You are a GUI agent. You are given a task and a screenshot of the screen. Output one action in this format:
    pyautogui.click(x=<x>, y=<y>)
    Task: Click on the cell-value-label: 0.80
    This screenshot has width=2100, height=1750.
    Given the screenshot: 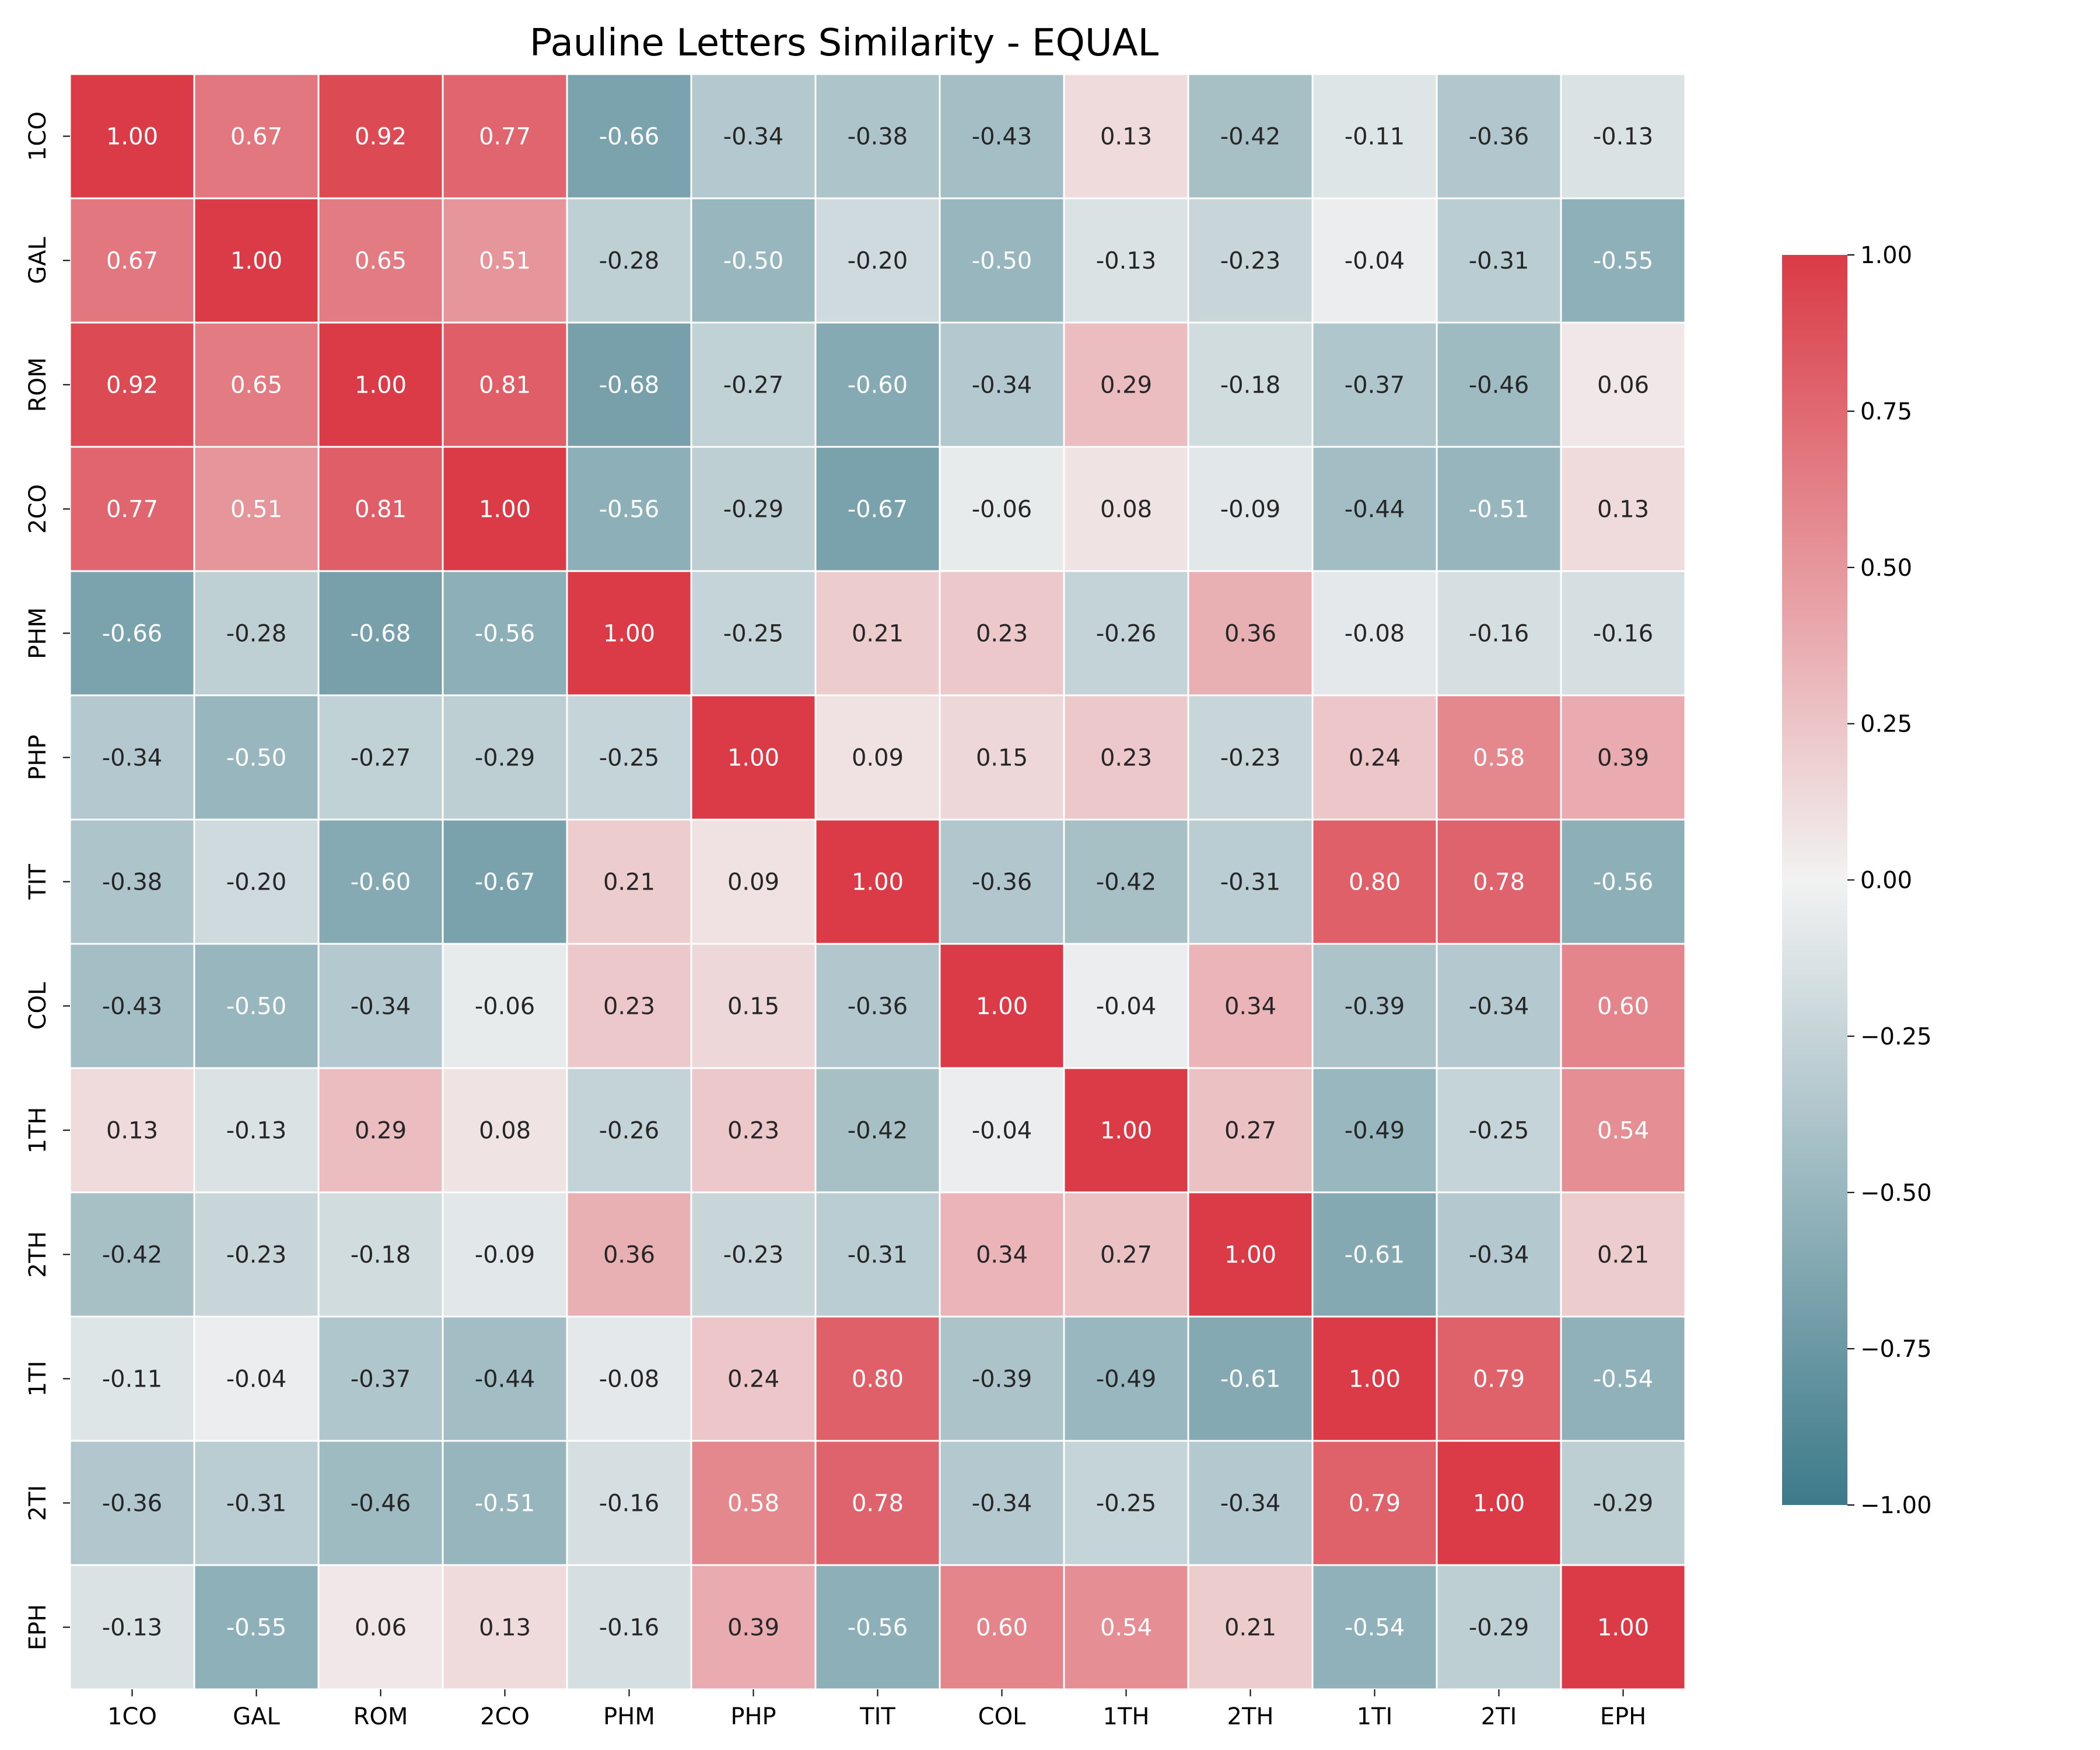 What is the action you would take?
    pyautogui.click(x=878, y=1379)
    